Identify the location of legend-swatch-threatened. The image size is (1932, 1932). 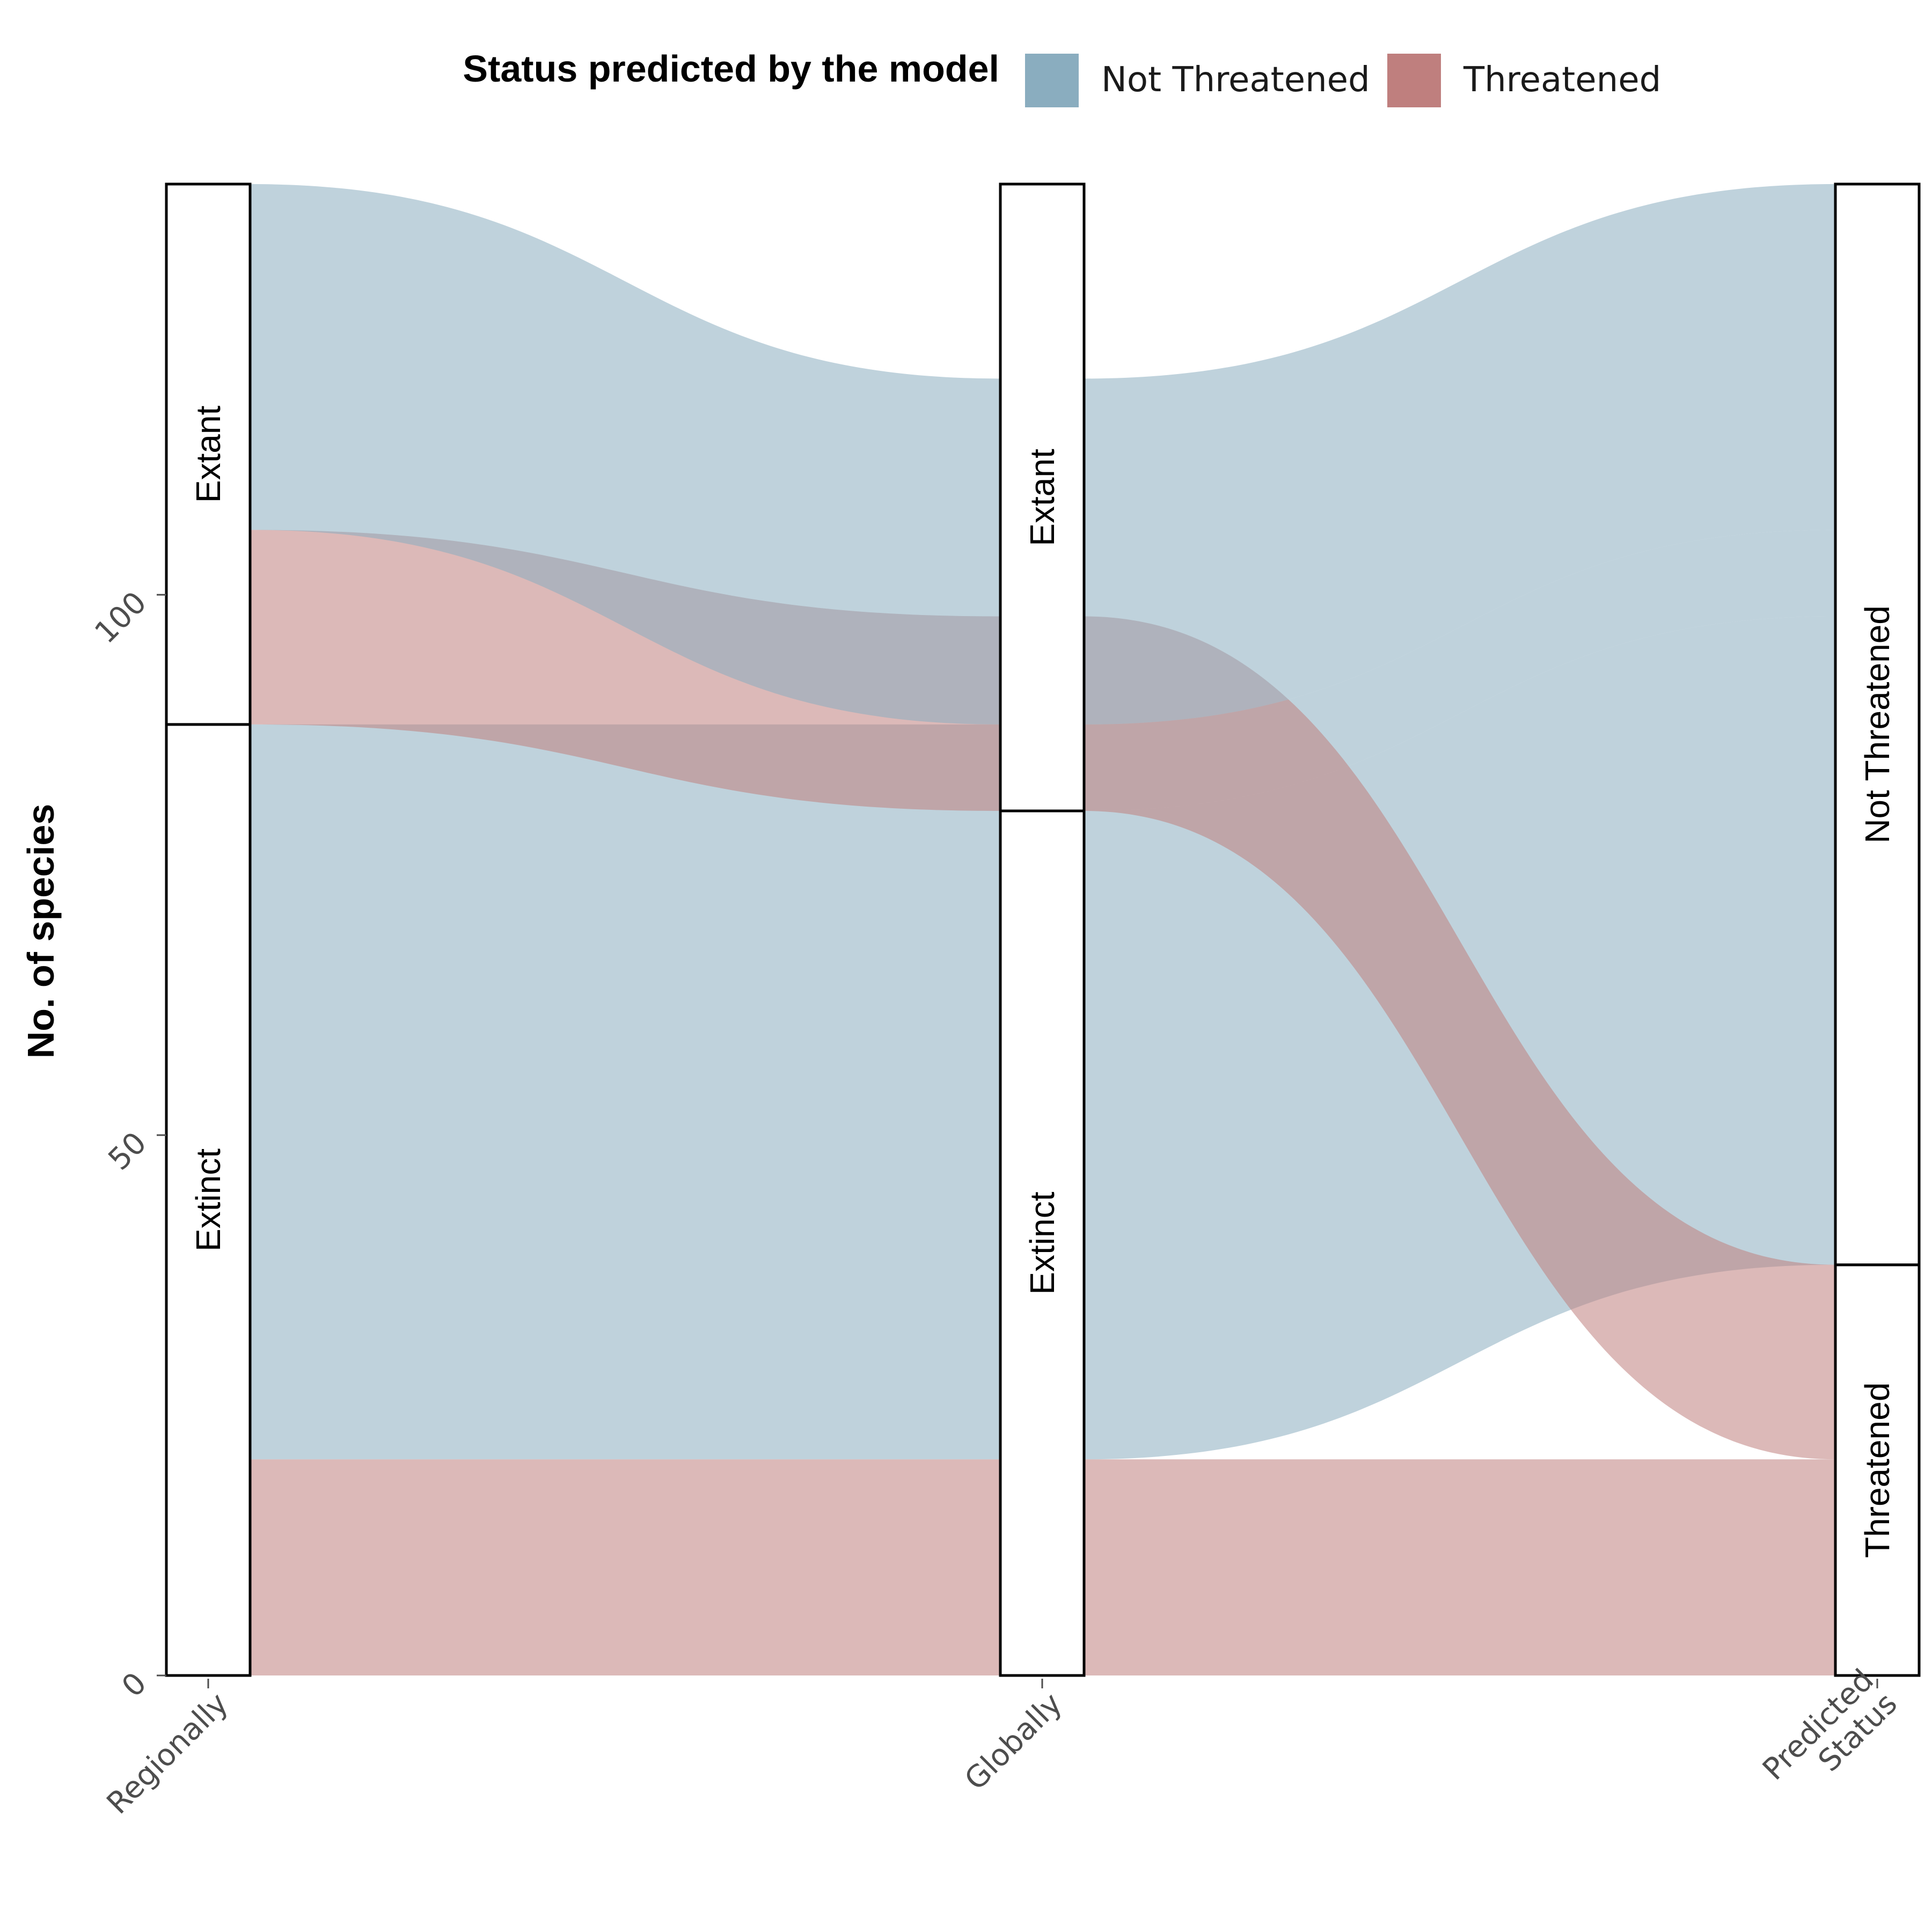
(1414, 80).